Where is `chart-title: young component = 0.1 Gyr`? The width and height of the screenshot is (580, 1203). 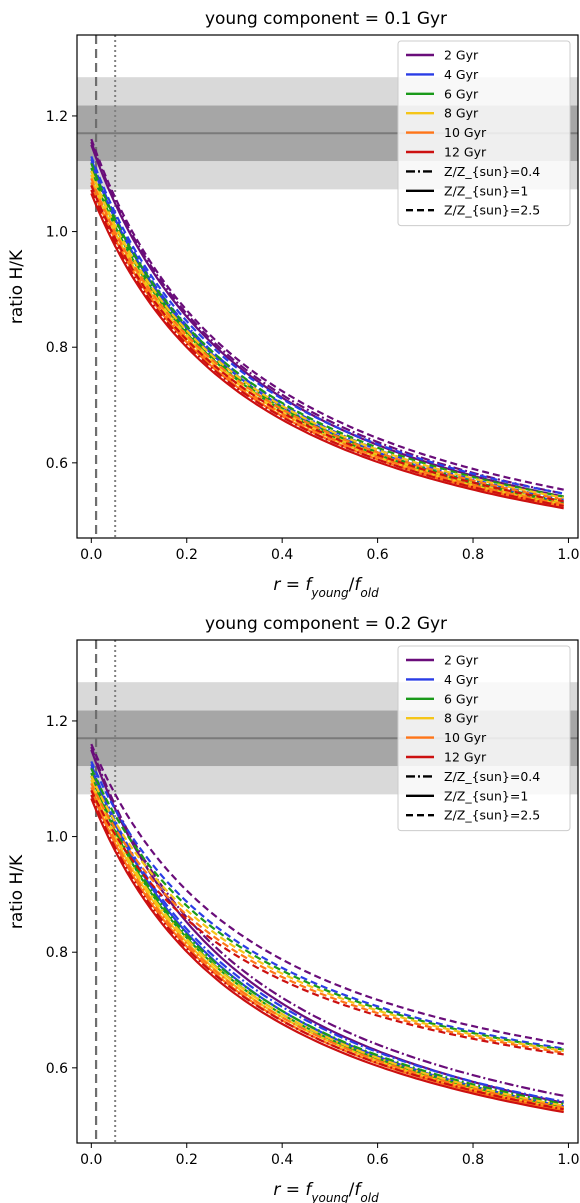
chart-title: young component = 0.1 Gyr is located at coordinates (326, 19).